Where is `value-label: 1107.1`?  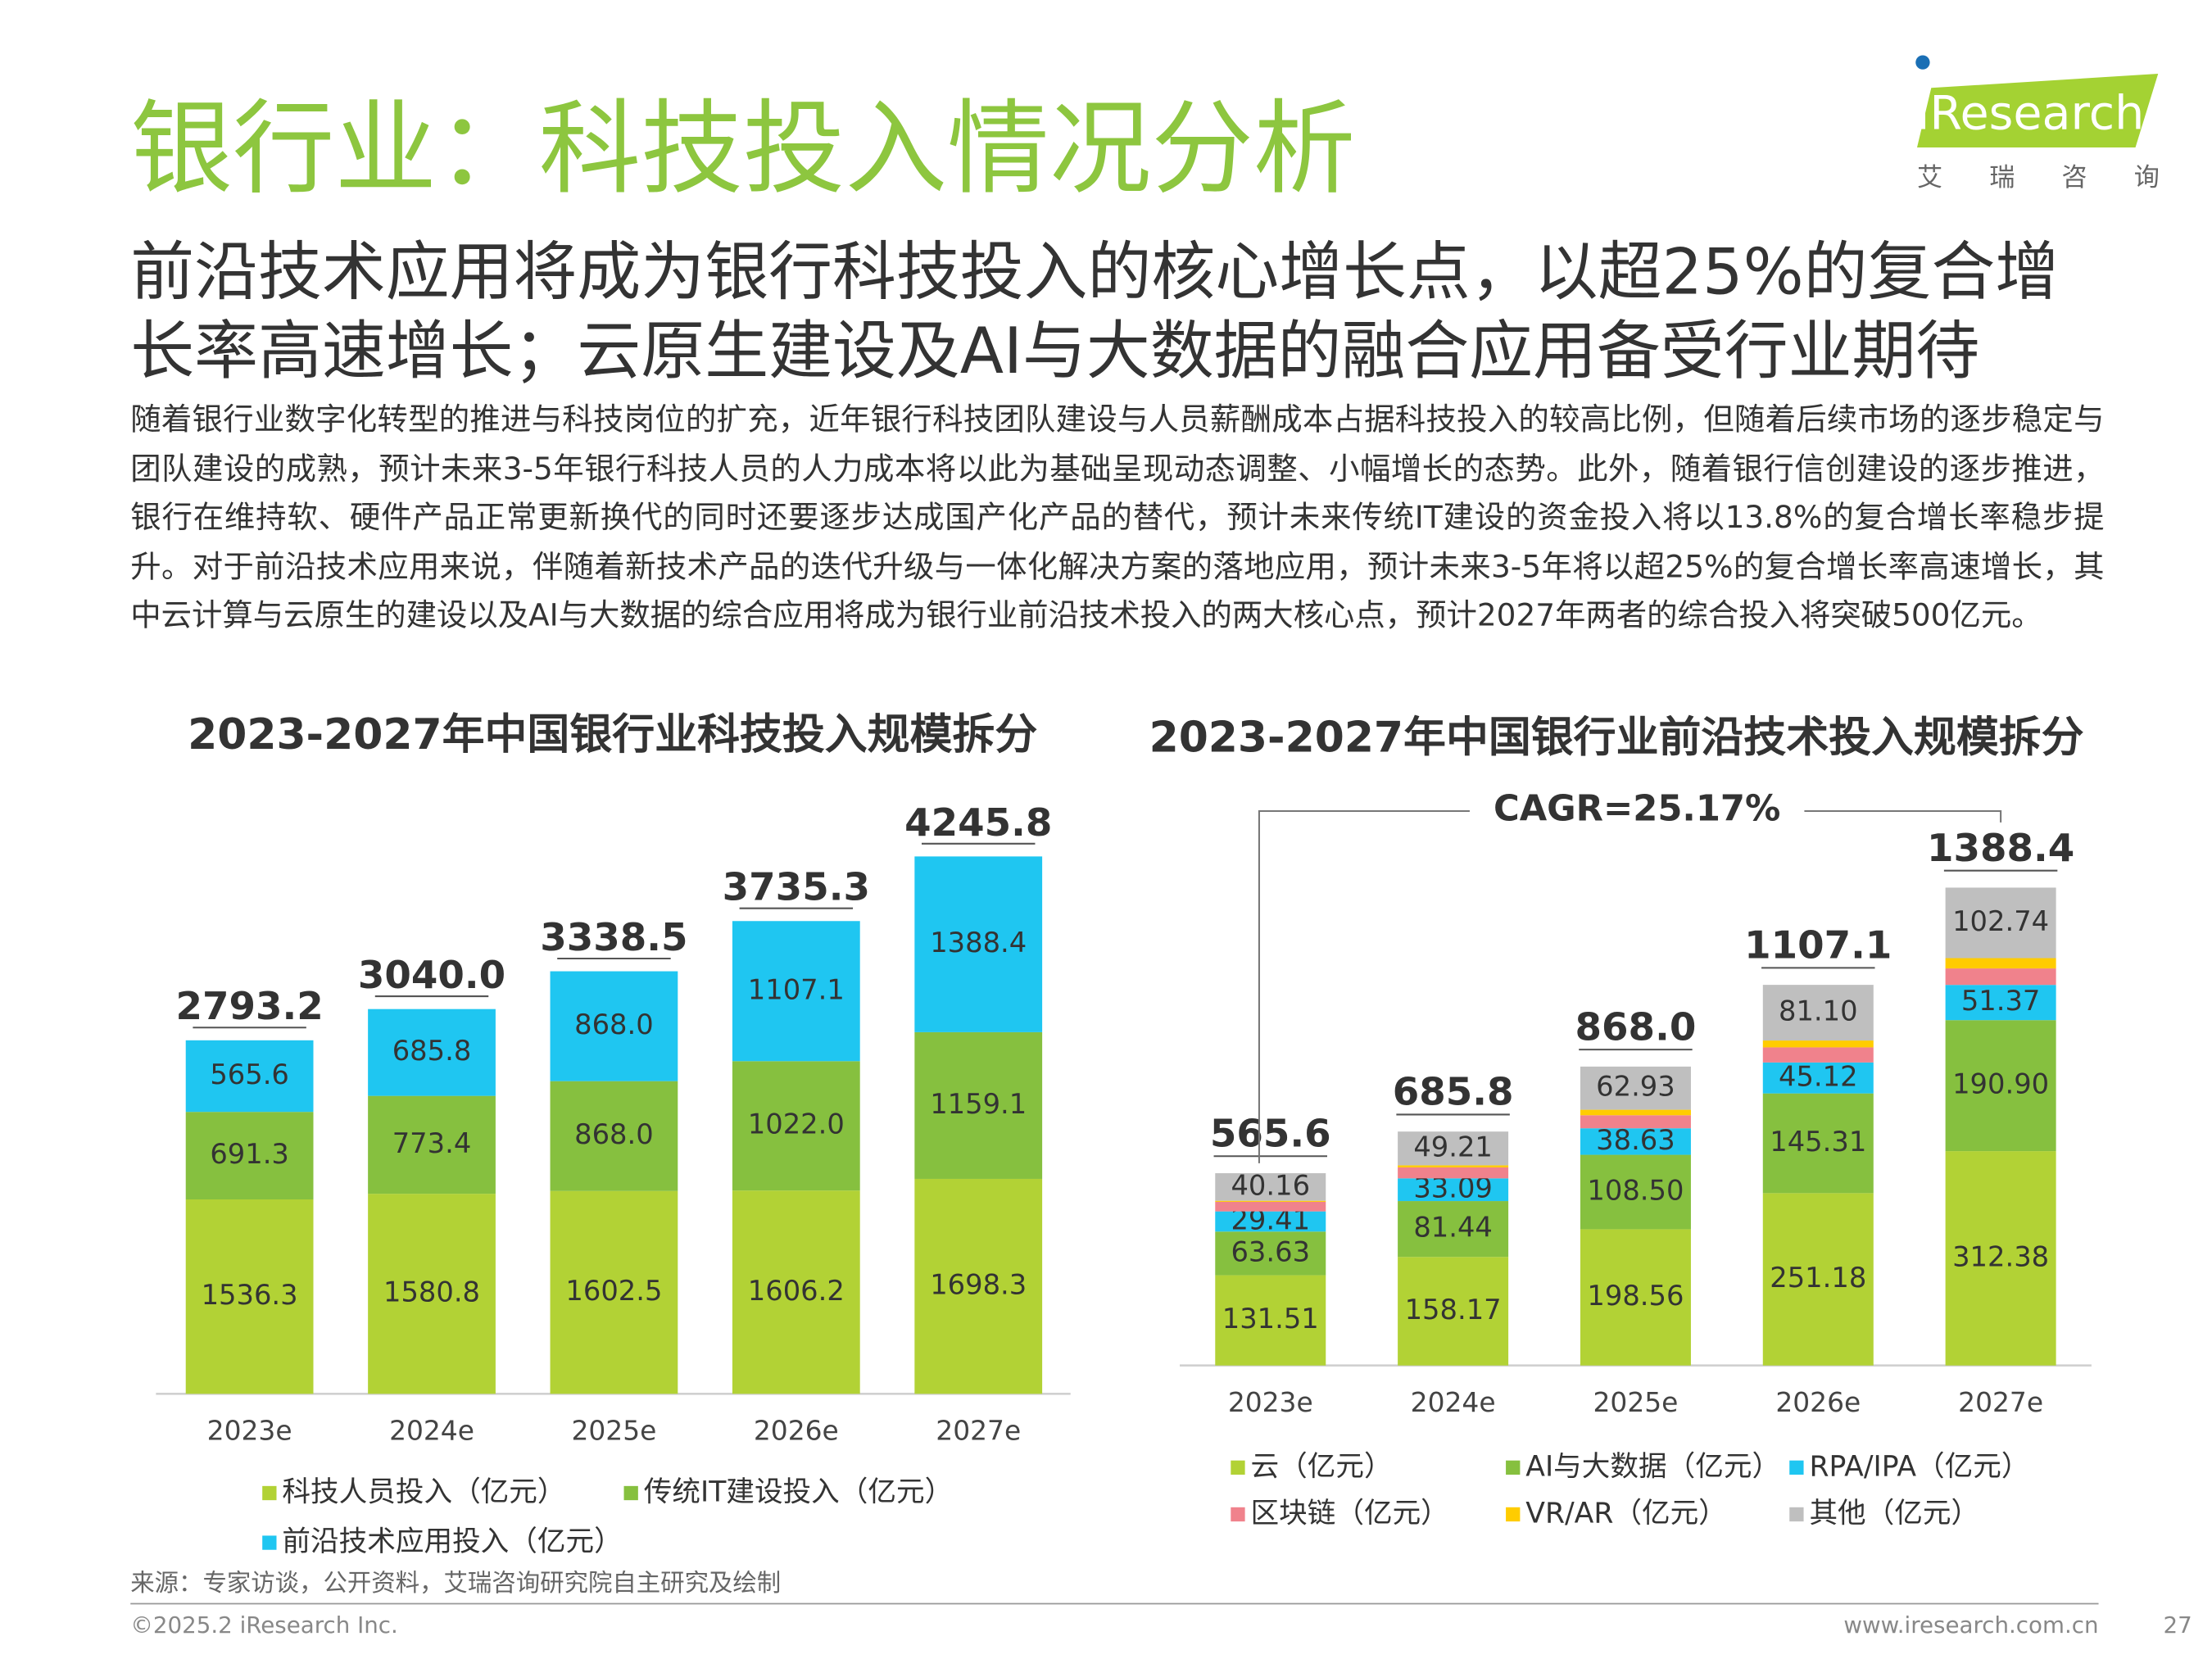 value-label: 1107.1 is located at coordinates (796, 989).